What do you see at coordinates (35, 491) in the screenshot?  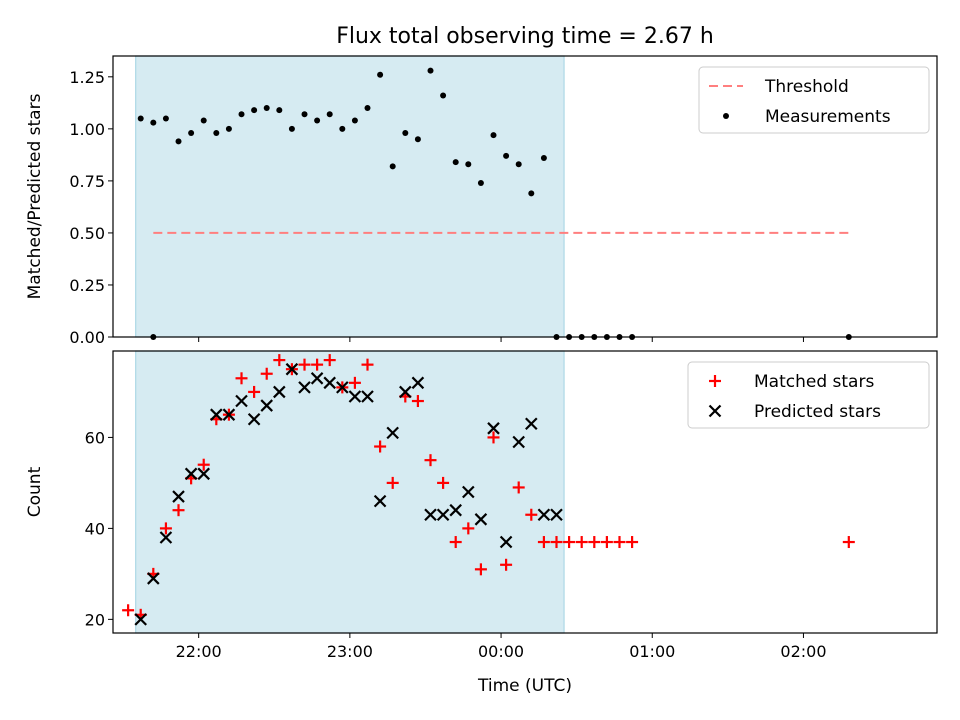 I see `y-axis-label: Count` at bounding box center [35, 491].